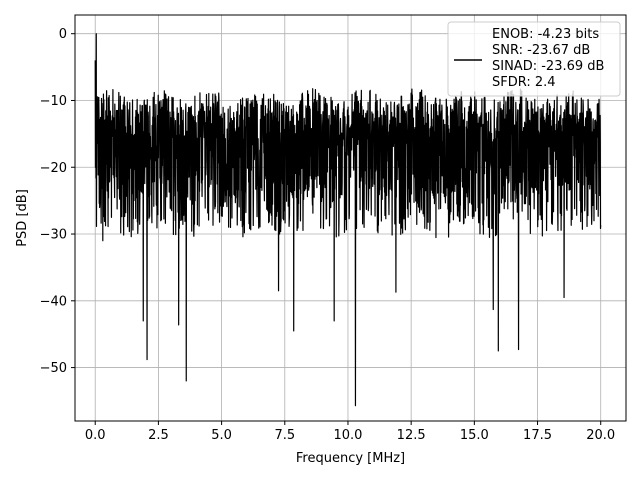 This screenshot has height=480, width=640. Describe the element at coordinates (63, 34) in the screenshot. I see `y-tick-label: 0` at that location.